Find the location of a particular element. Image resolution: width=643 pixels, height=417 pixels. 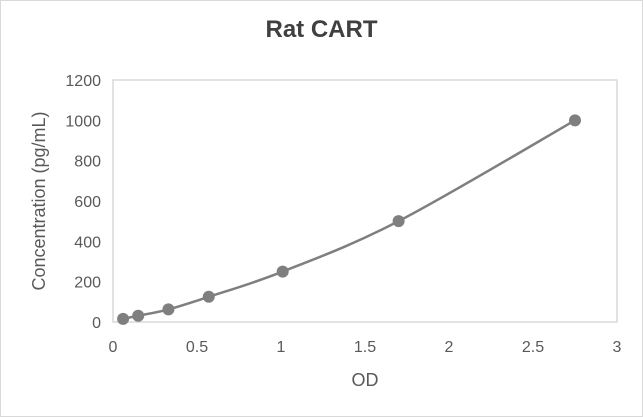

y-tick-label: 800 is located at coordinates (87, 162).